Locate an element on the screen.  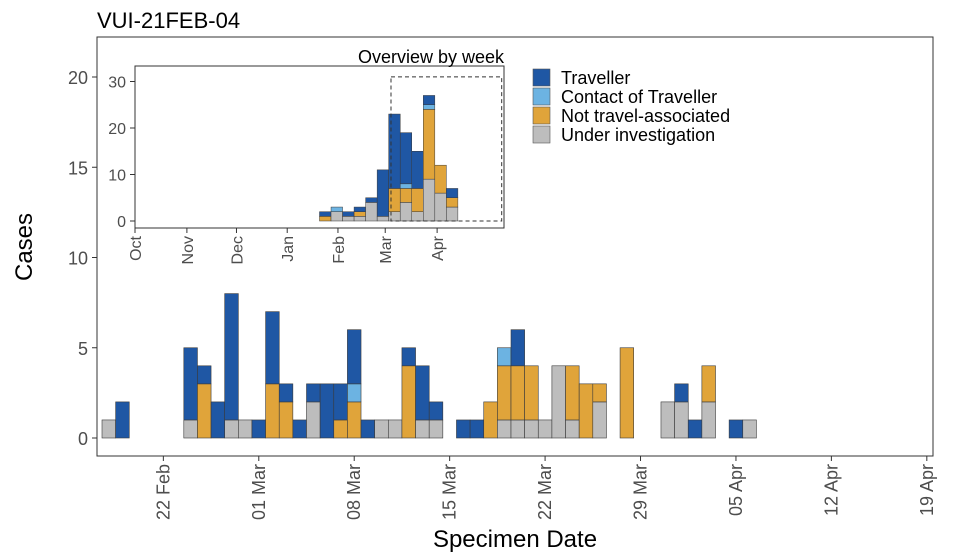
x-tick-label: 19 Apr is located at coordinates (927, 490).